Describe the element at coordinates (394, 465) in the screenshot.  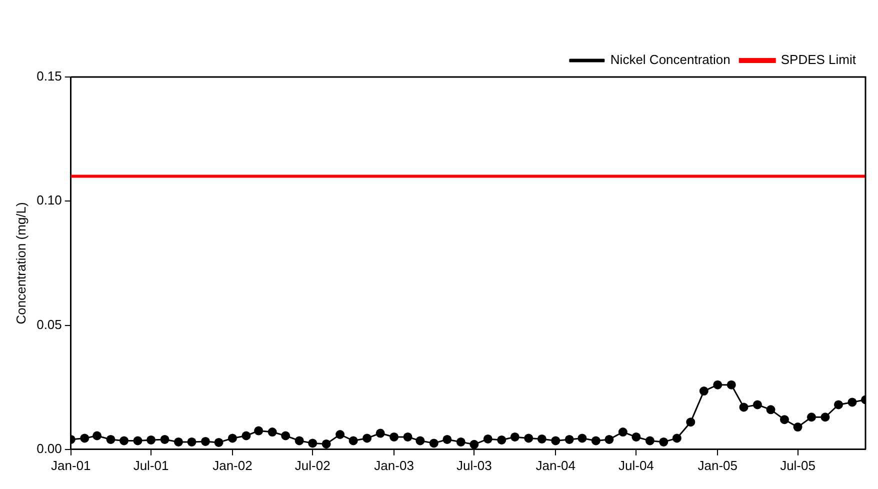
I see `x-tick-label: Jan-03` at that location.